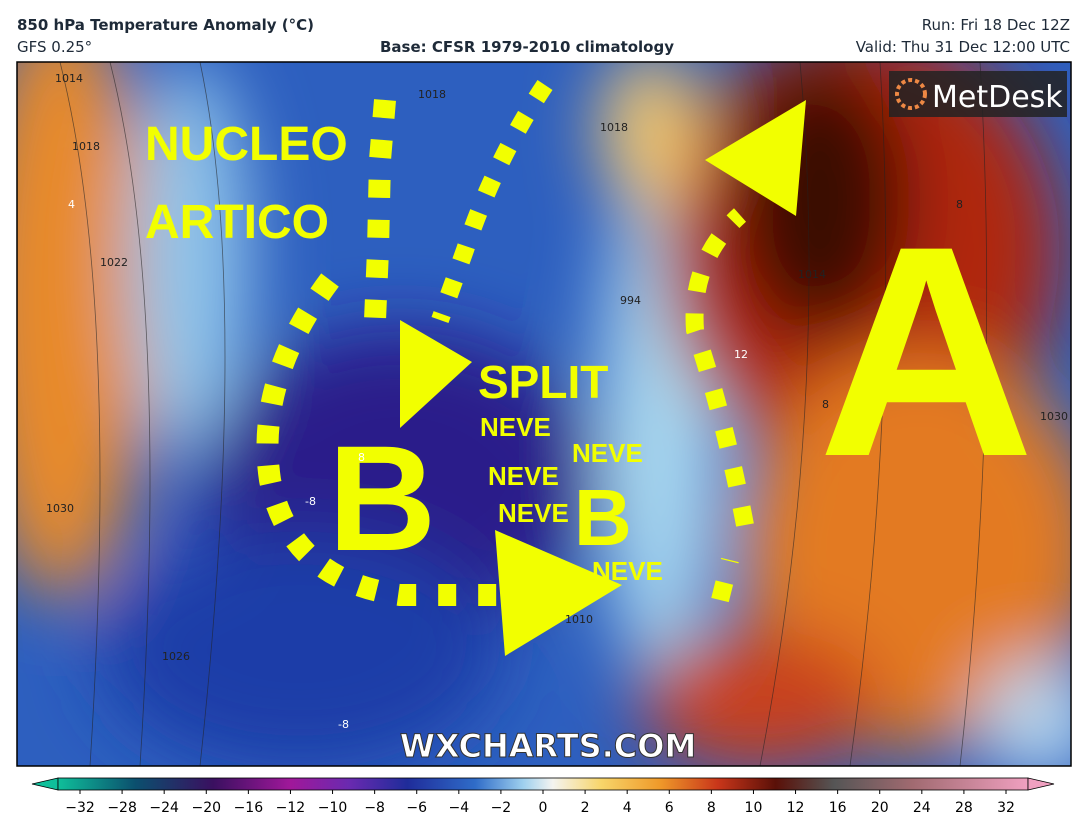  What do you see at coordinates (164, 808) in the screenshot?
I see `colorbar-tick-label: −24` at bounding box center [164, 808].